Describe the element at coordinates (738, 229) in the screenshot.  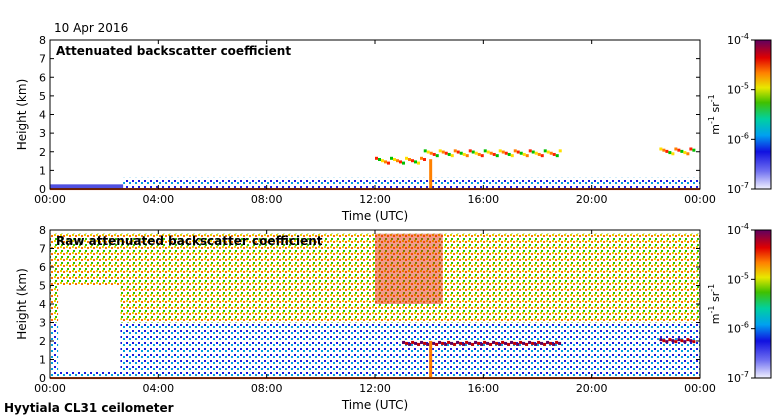
I see `colorbar-tick-label: 10⁻⁴` at that location.